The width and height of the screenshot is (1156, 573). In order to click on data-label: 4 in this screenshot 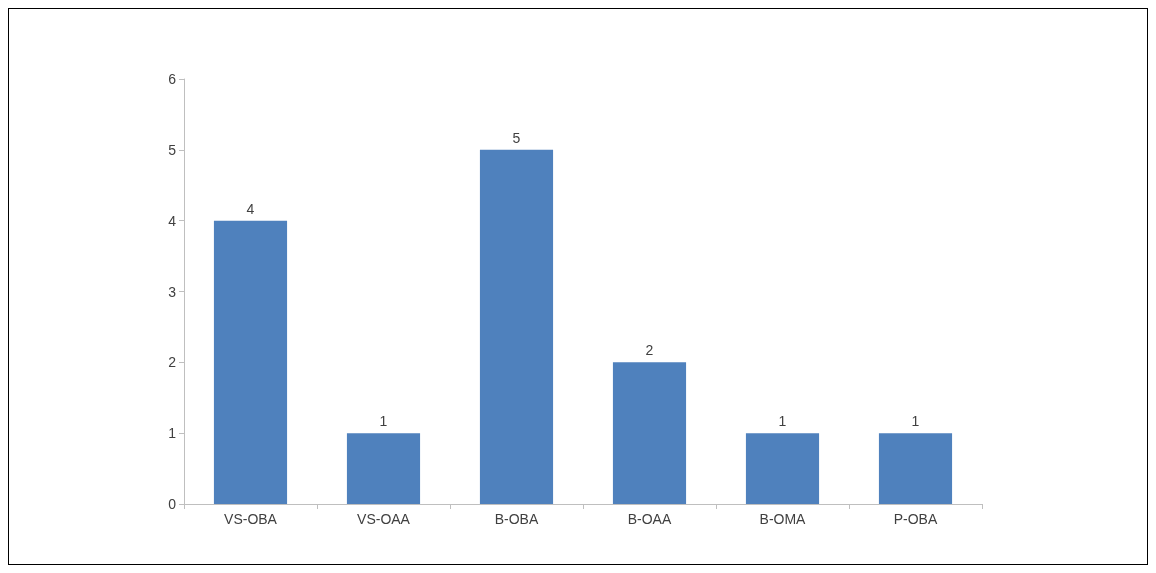, I will do `click(250, 208)`.